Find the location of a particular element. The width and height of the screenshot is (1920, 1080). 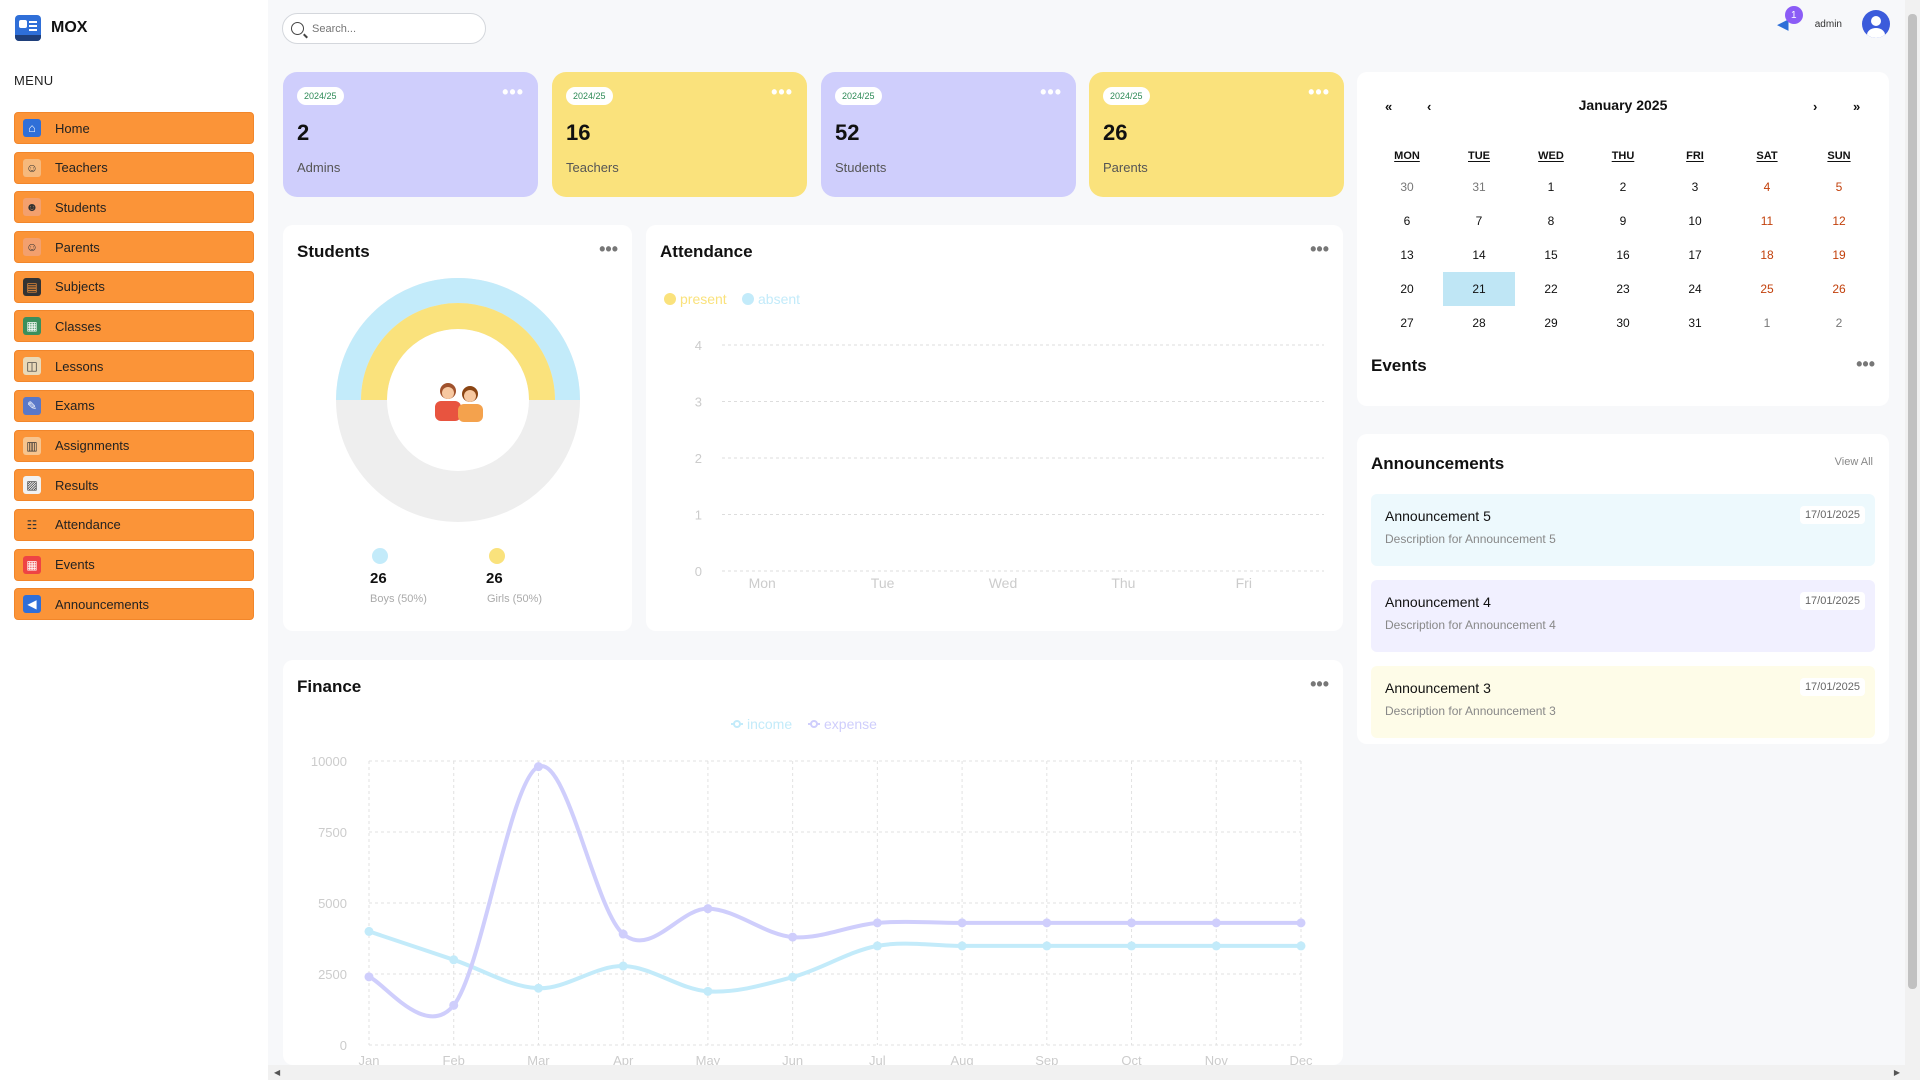

calendar-day: 20 is located at coordinates (1407, 289).